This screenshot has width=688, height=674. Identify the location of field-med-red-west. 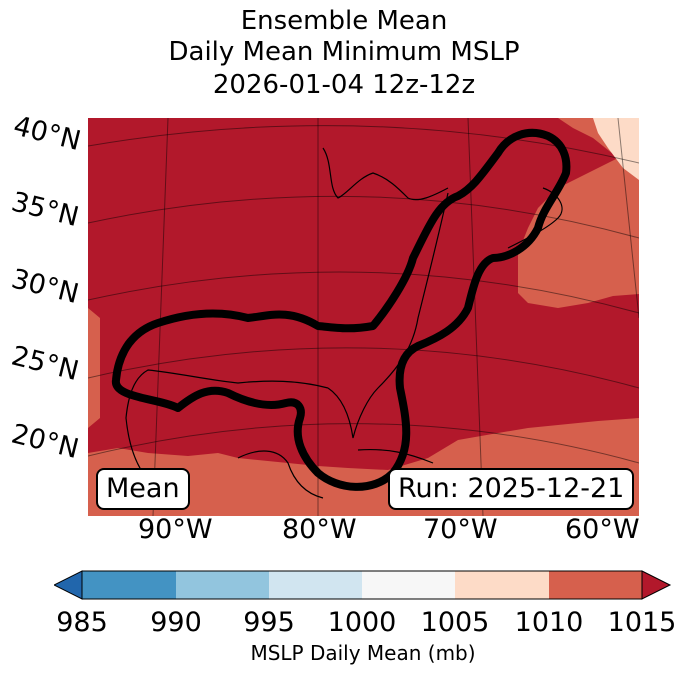
(94, 368).